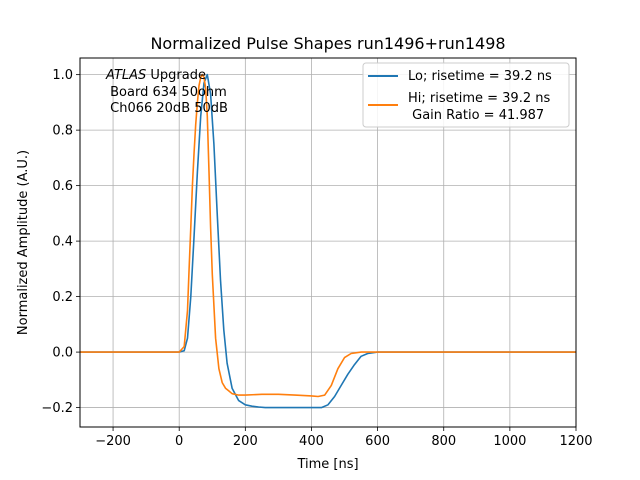  What do you see at coordinates (113, 441) in the screenshot?
I see `x-tick-label: −200` at bounding box center [113, 441].